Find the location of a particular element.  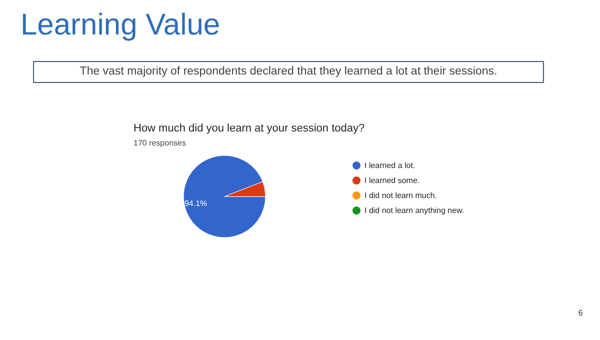

text: 6 is located at coordinates (581, 313).